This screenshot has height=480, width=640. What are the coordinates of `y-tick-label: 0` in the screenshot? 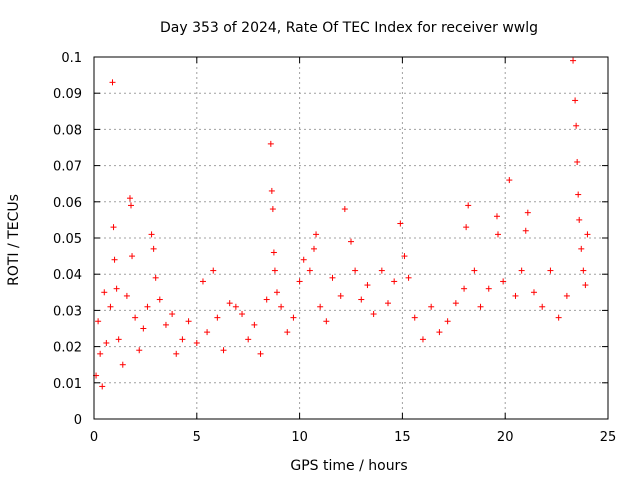 It's located at (78, 420).